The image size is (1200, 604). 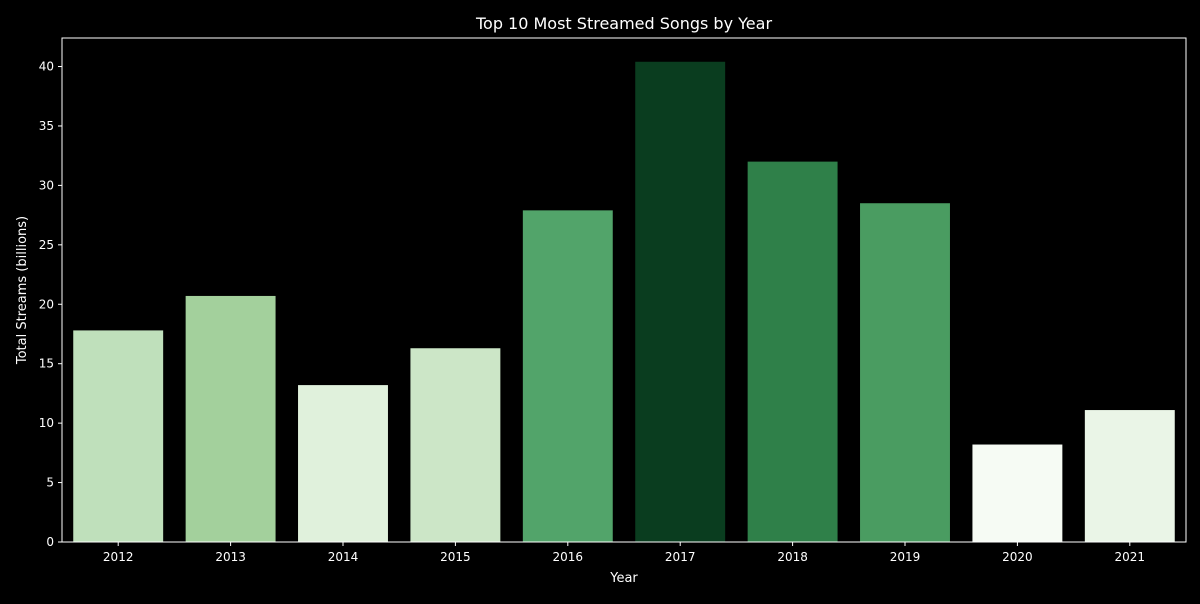 I want to click on bar-2021, so click(x=1129, y=476).